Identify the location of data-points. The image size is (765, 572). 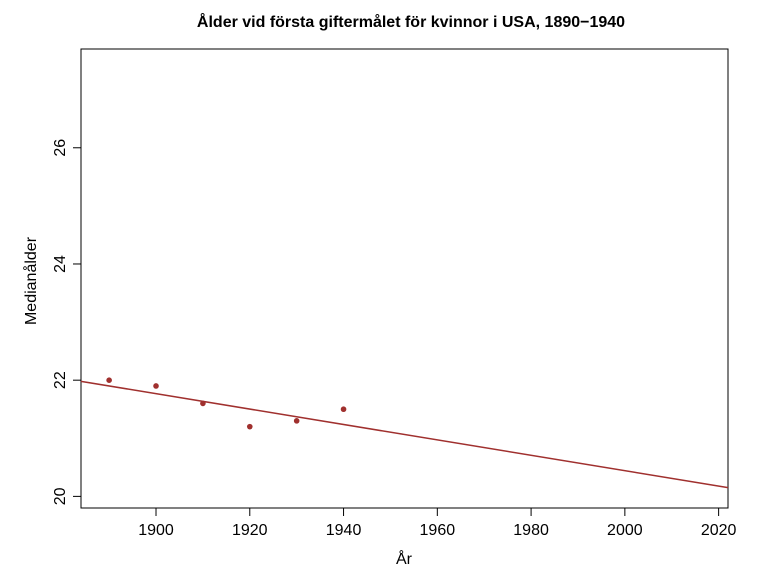
(226, 403).